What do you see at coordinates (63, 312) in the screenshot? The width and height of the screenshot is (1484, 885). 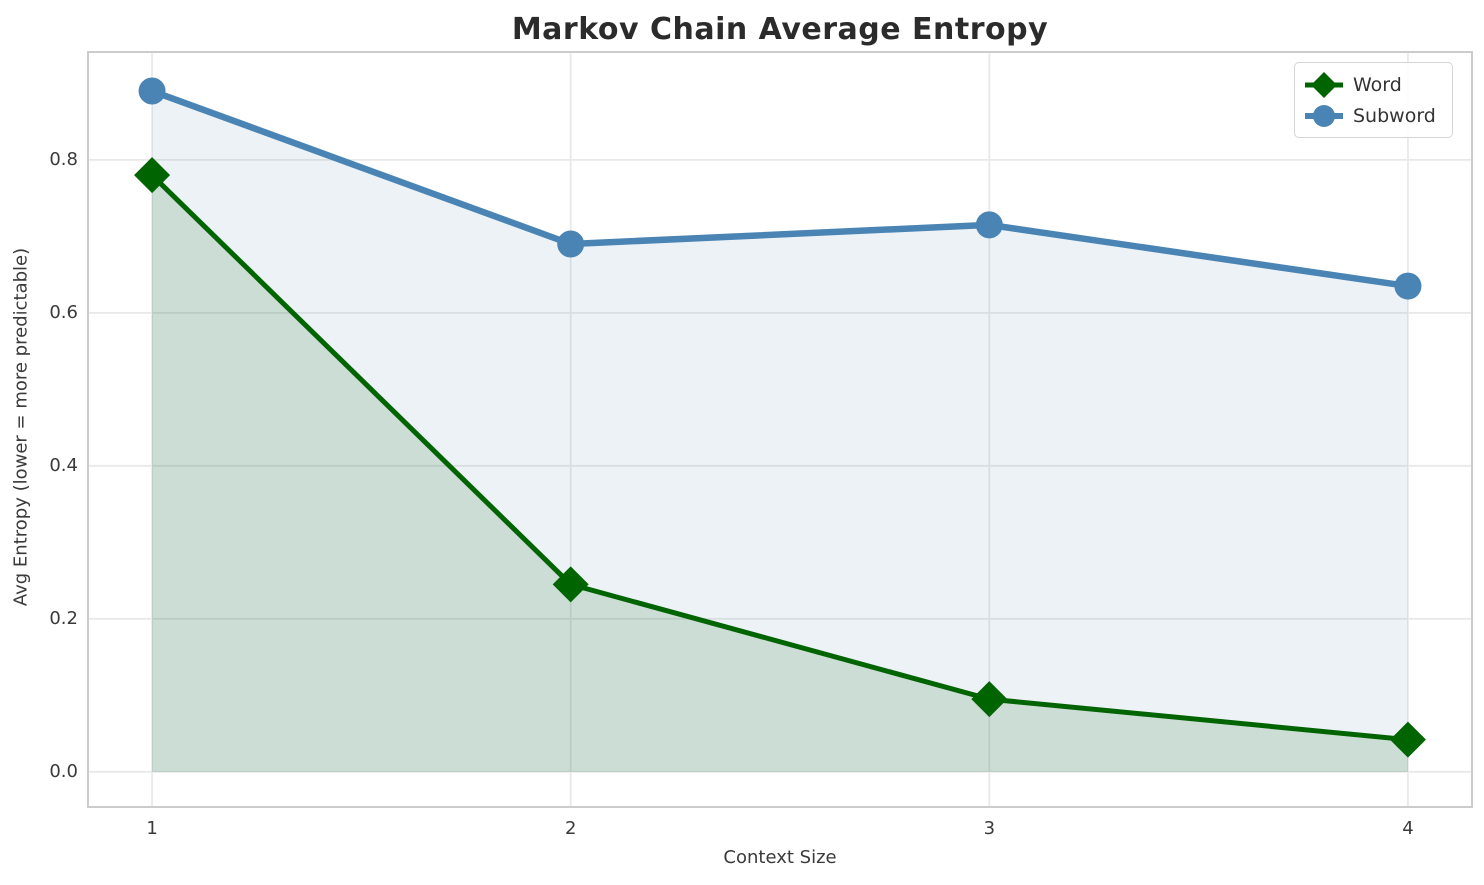 I see `y-tick-label: 0.6` at bounding box center [63, 312].